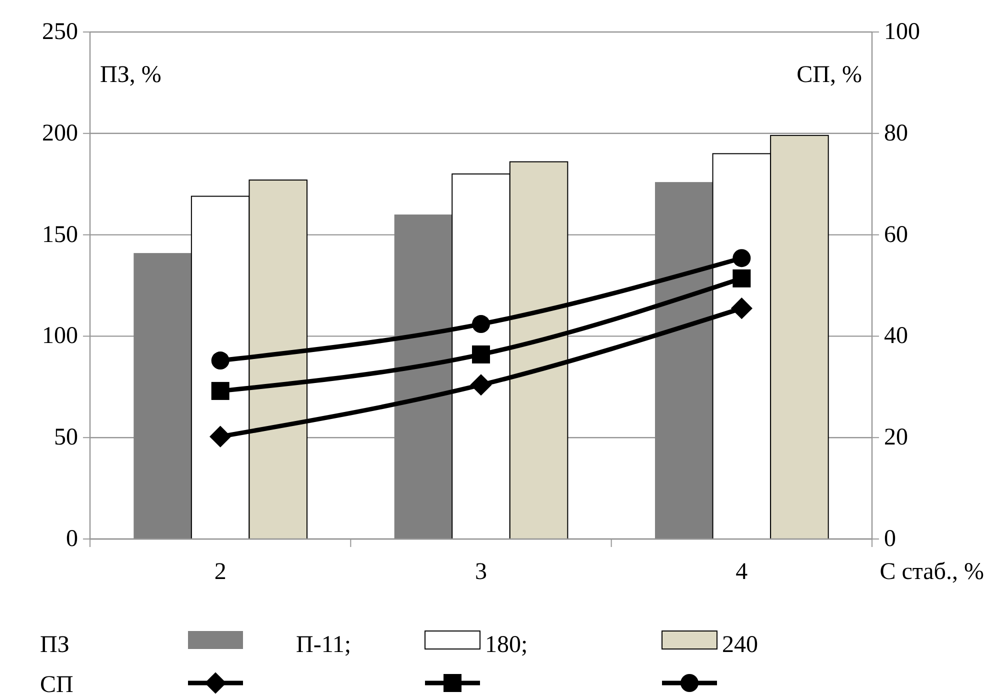 This screenshot has width=988, height=695. I want to click on x-tick-label: 4, so click(742, 572).